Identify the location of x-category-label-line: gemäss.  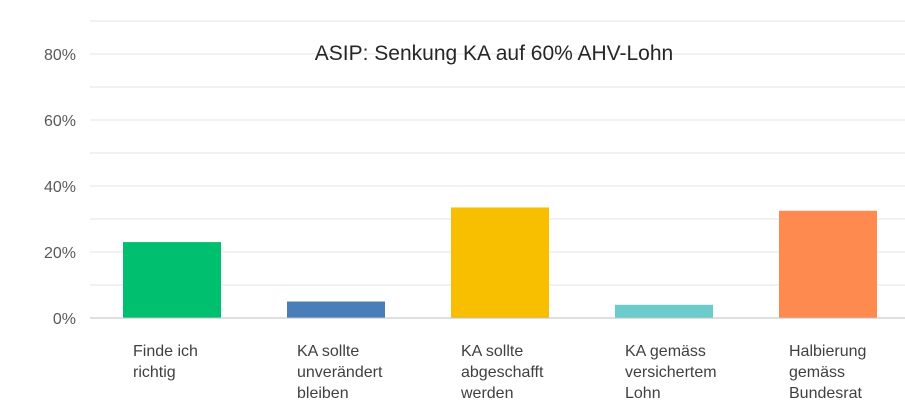
(817, 372).